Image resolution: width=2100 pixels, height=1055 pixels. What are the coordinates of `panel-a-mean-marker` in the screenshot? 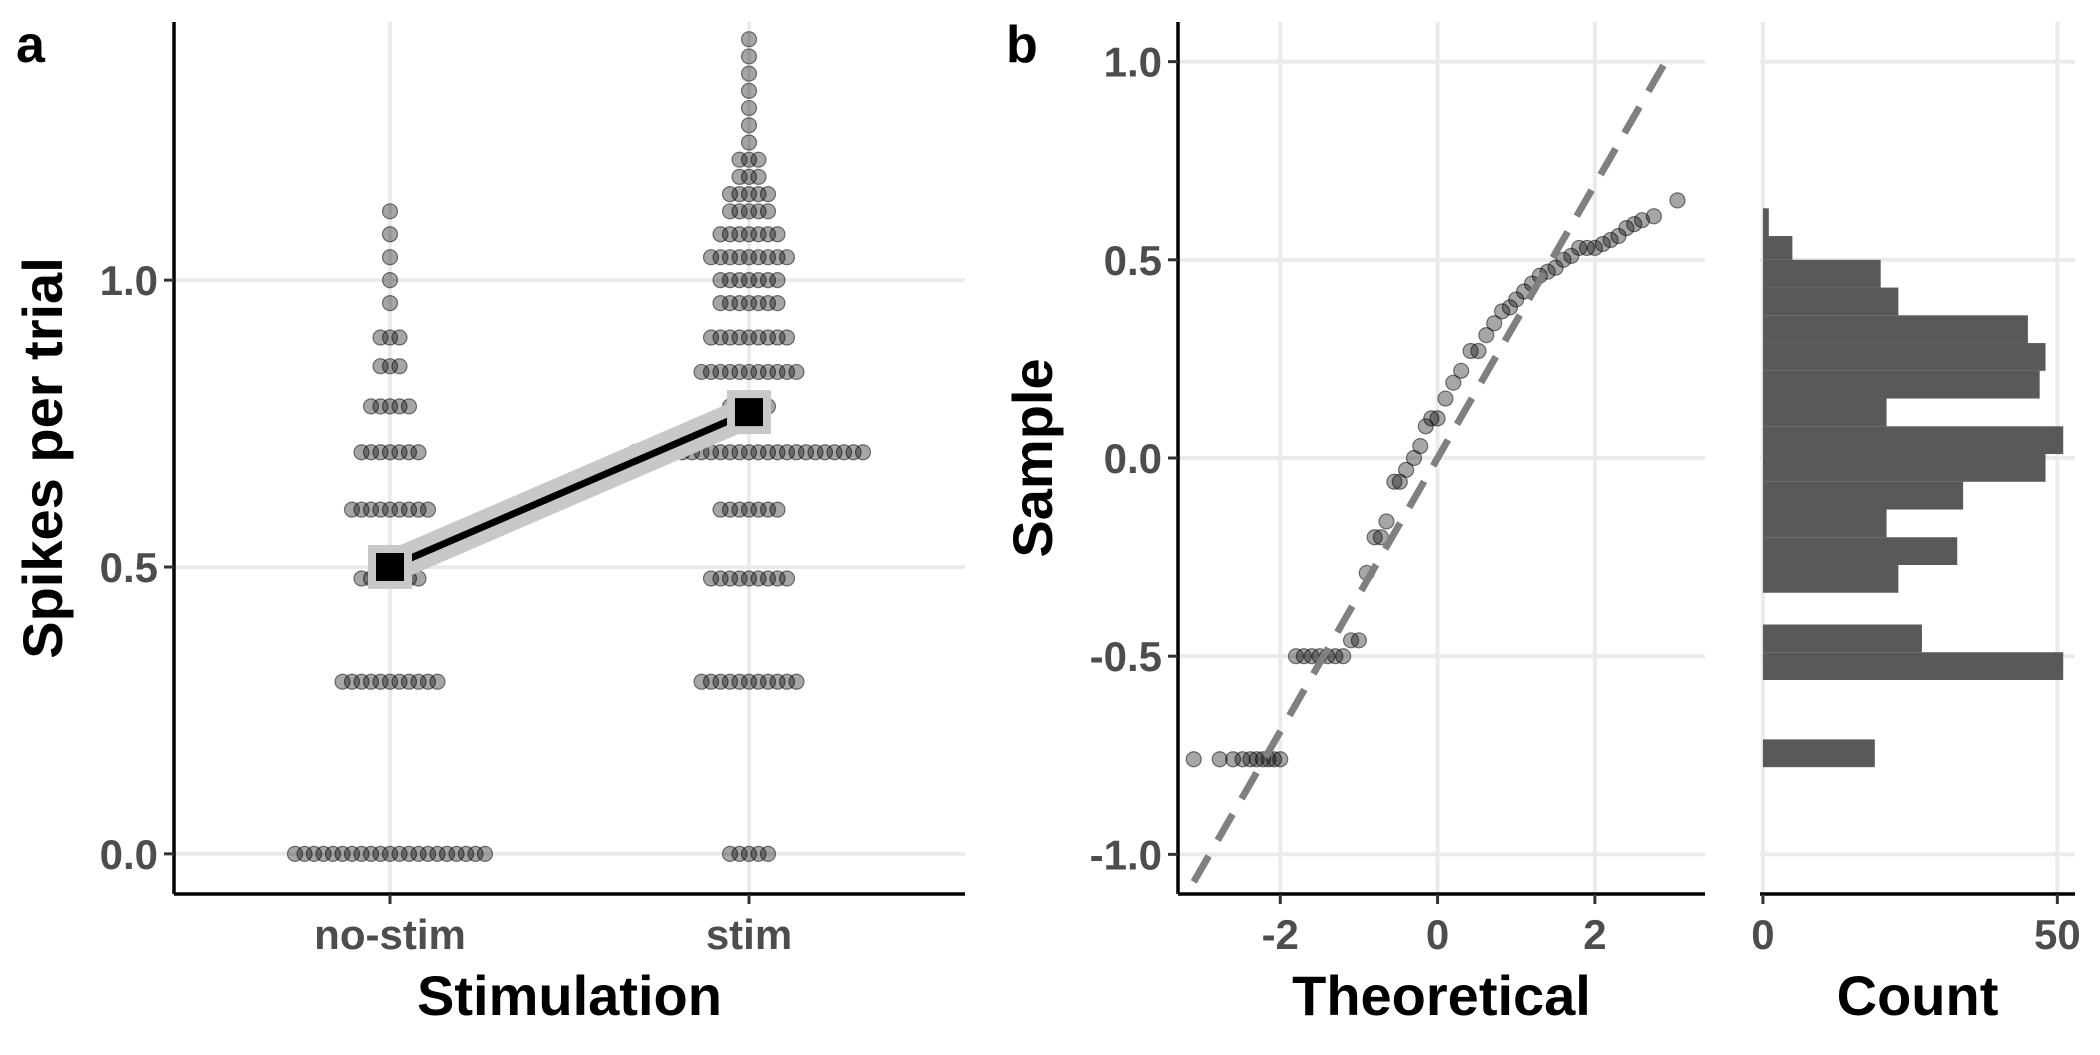 It's located at (749, 412).